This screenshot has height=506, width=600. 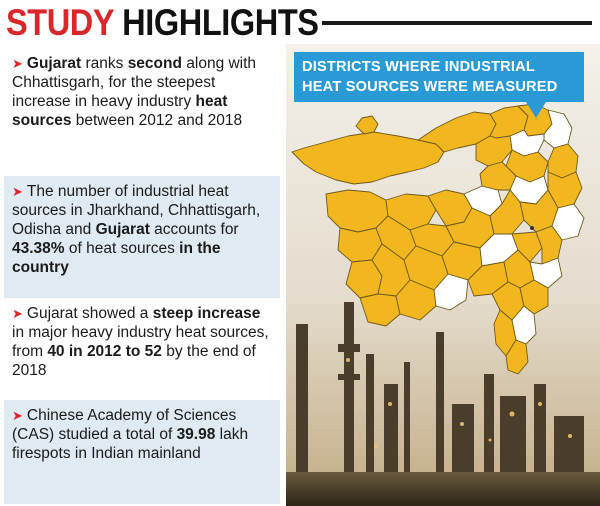 I want to click on title-study: STUDY, so click(x=60, y=22).